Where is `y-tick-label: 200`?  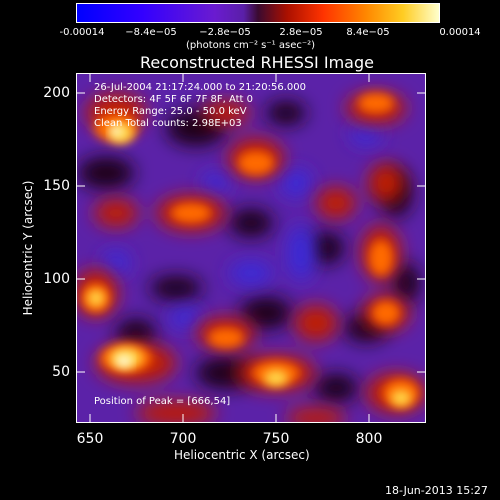 y-tick-label: 200 is located at coordinates (56, 93).